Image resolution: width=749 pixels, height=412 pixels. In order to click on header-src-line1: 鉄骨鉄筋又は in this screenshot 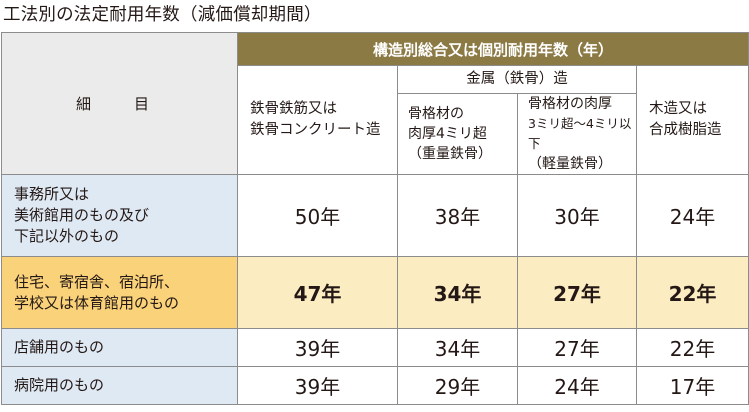, I will do `click(293, 109)`.